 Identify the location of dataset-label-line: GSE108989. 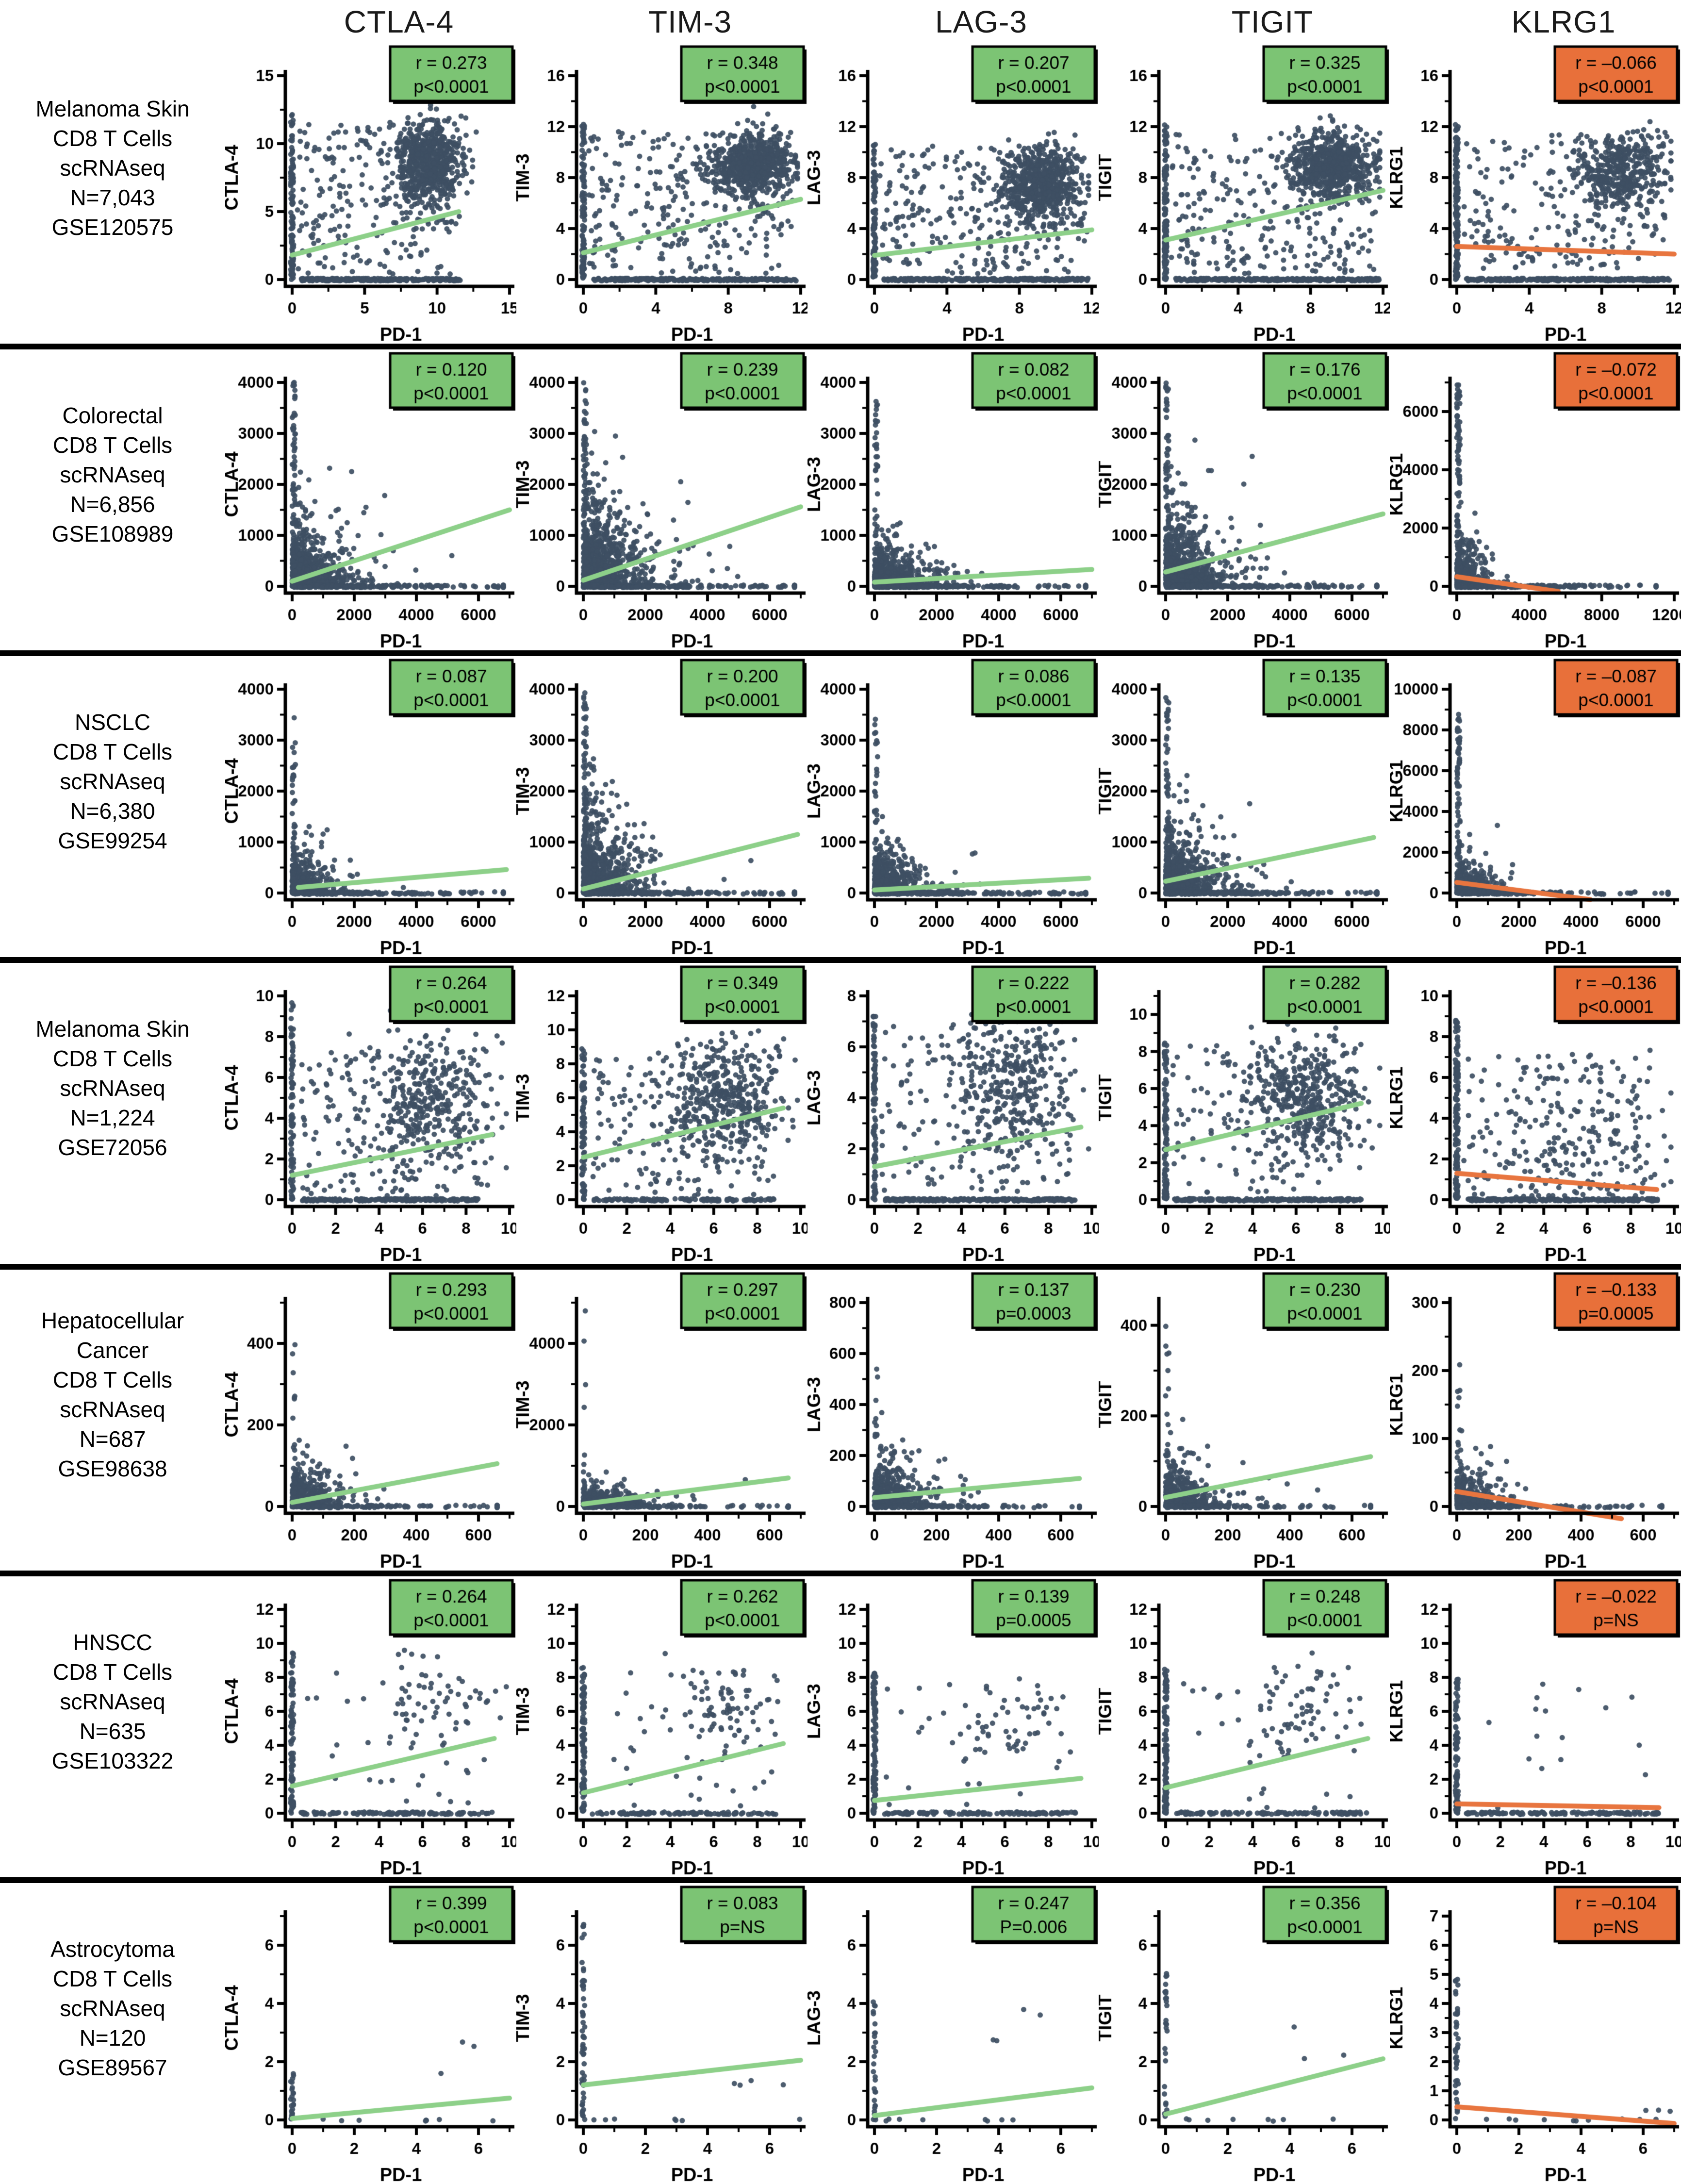
(113, 533).